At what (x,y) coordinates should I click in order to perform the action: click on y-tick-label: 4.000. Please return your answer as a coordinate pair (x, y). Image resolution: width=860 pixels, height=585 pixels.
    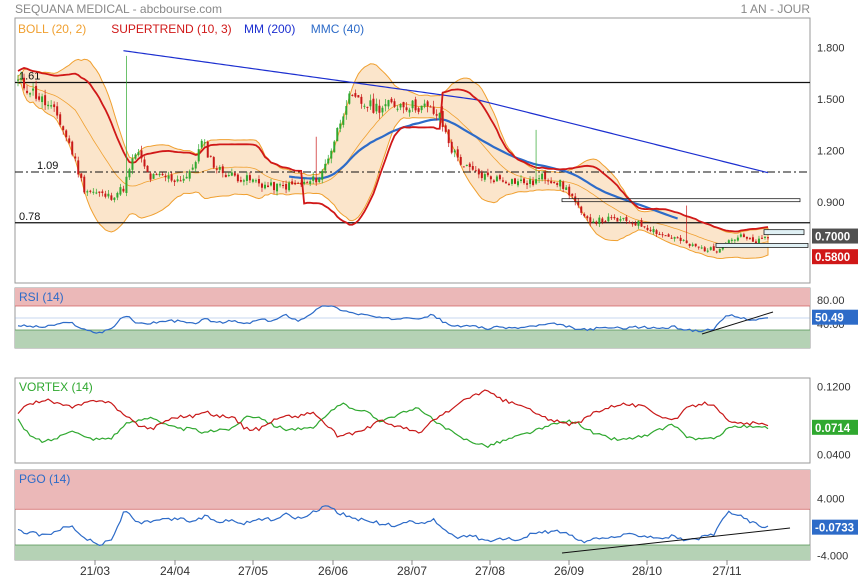
    Looking at the image, I should click on (831, 500).